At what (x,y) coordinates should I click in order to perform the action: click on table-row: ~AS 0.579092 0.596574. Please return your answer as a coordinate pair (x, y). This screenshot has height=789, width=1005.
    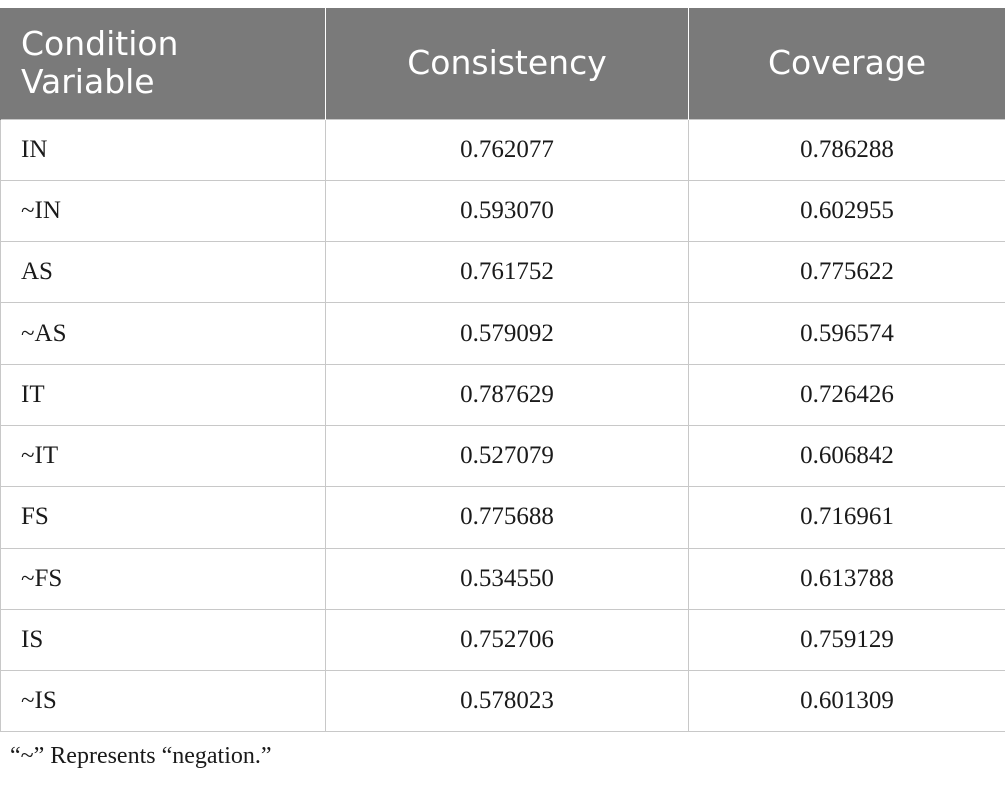
    Looking at the image, I should click on (502, 333).